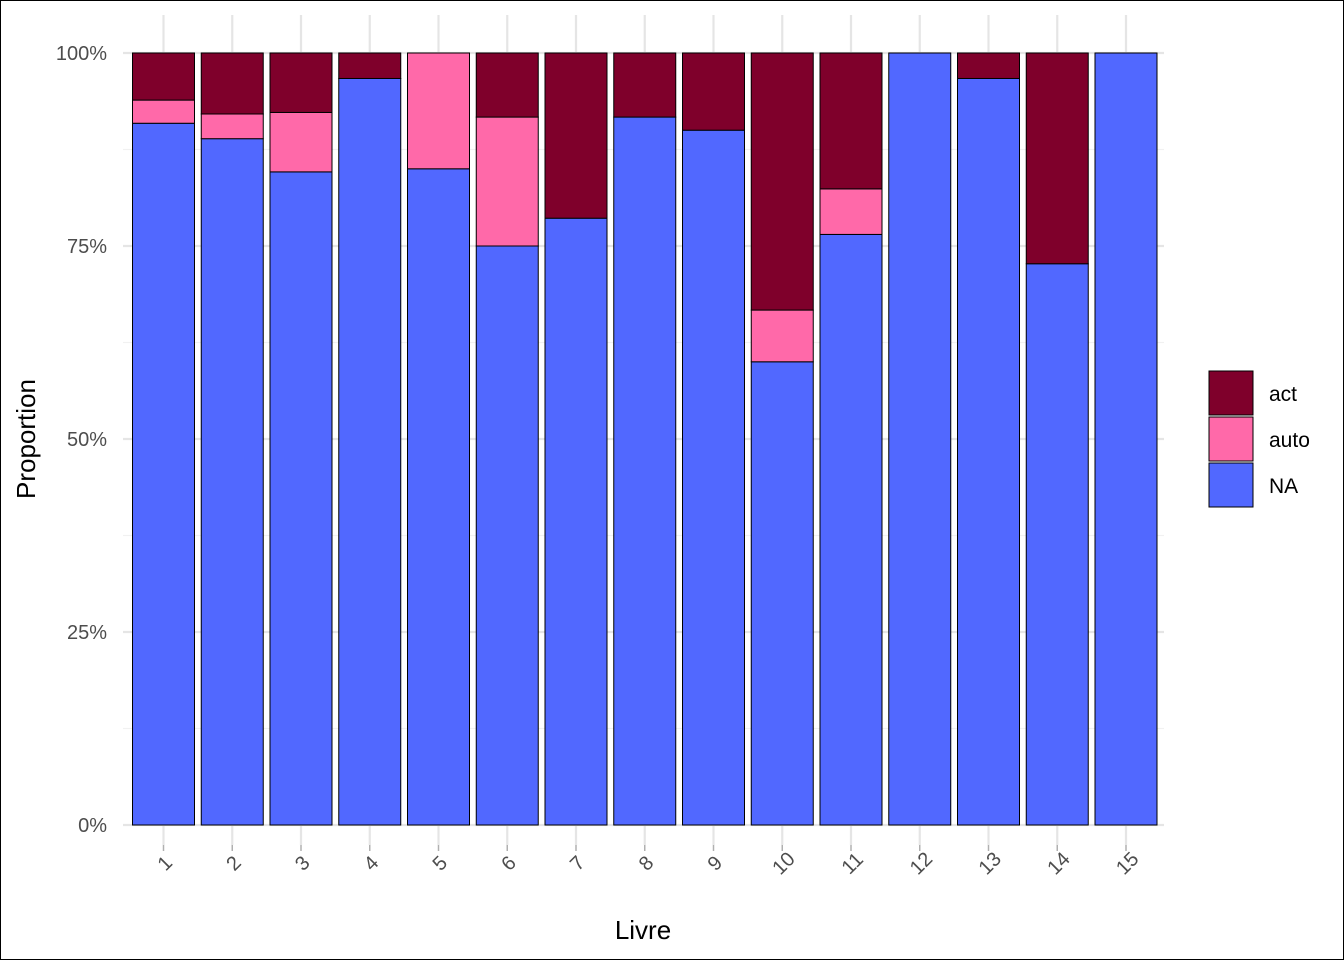  What do you see at coordinates (577, 863) in the screenshot?
I see `x-tick-label: 7` at bounding box center [577, 863].